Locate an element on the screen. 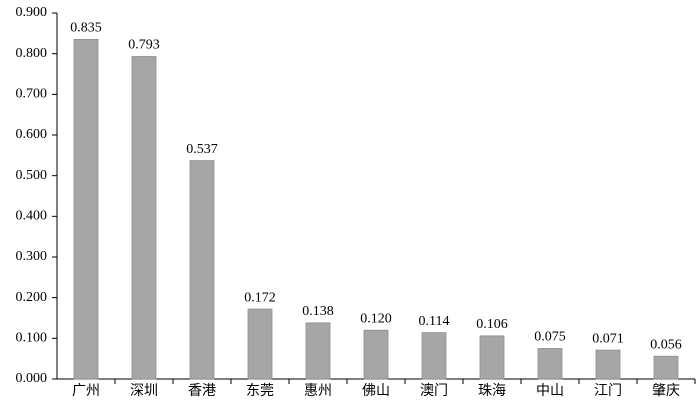 This screenshot has height=404, width=700. x-tick-label: 澳门 is located at coordinates (434, 391).